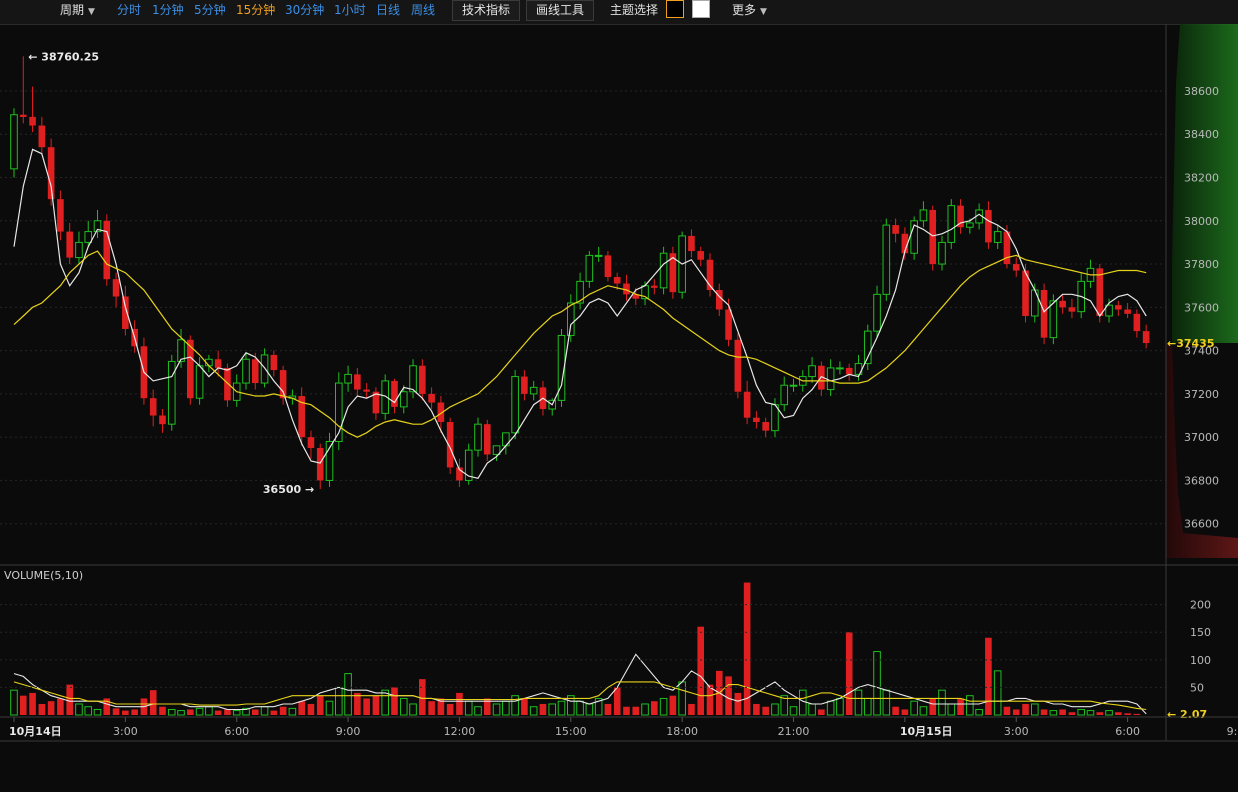 This screenshot has height=792, width=1238. Describe the element at coordinates (350, 10) in the screenshot. I see `period-tab: 1小时` at that location.